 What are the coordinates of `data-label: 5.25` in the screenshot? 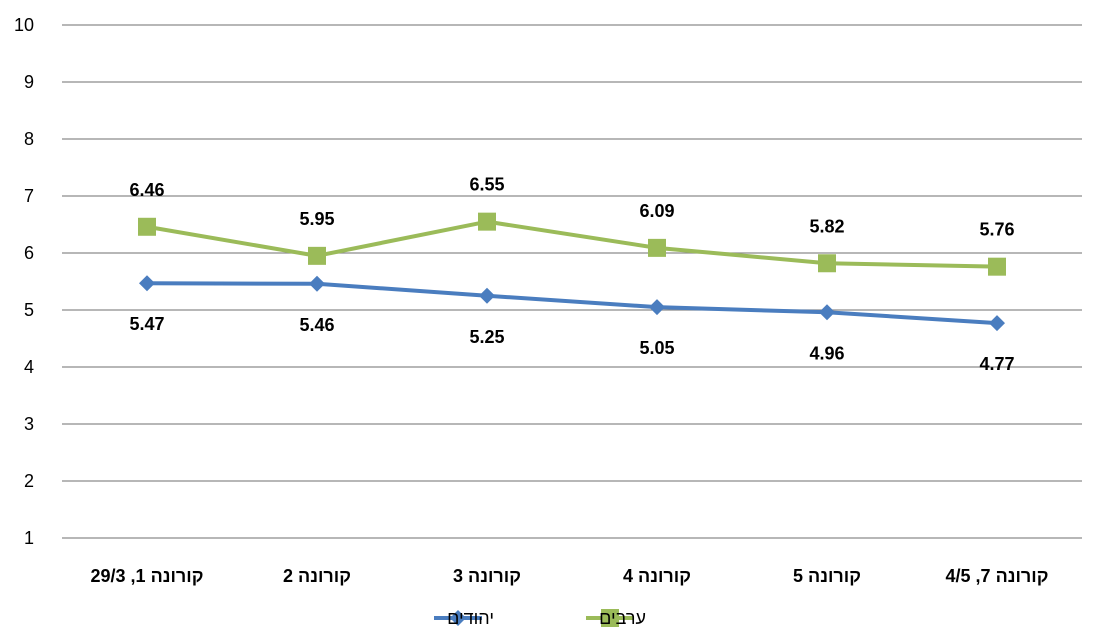 It's located at (486, 337).